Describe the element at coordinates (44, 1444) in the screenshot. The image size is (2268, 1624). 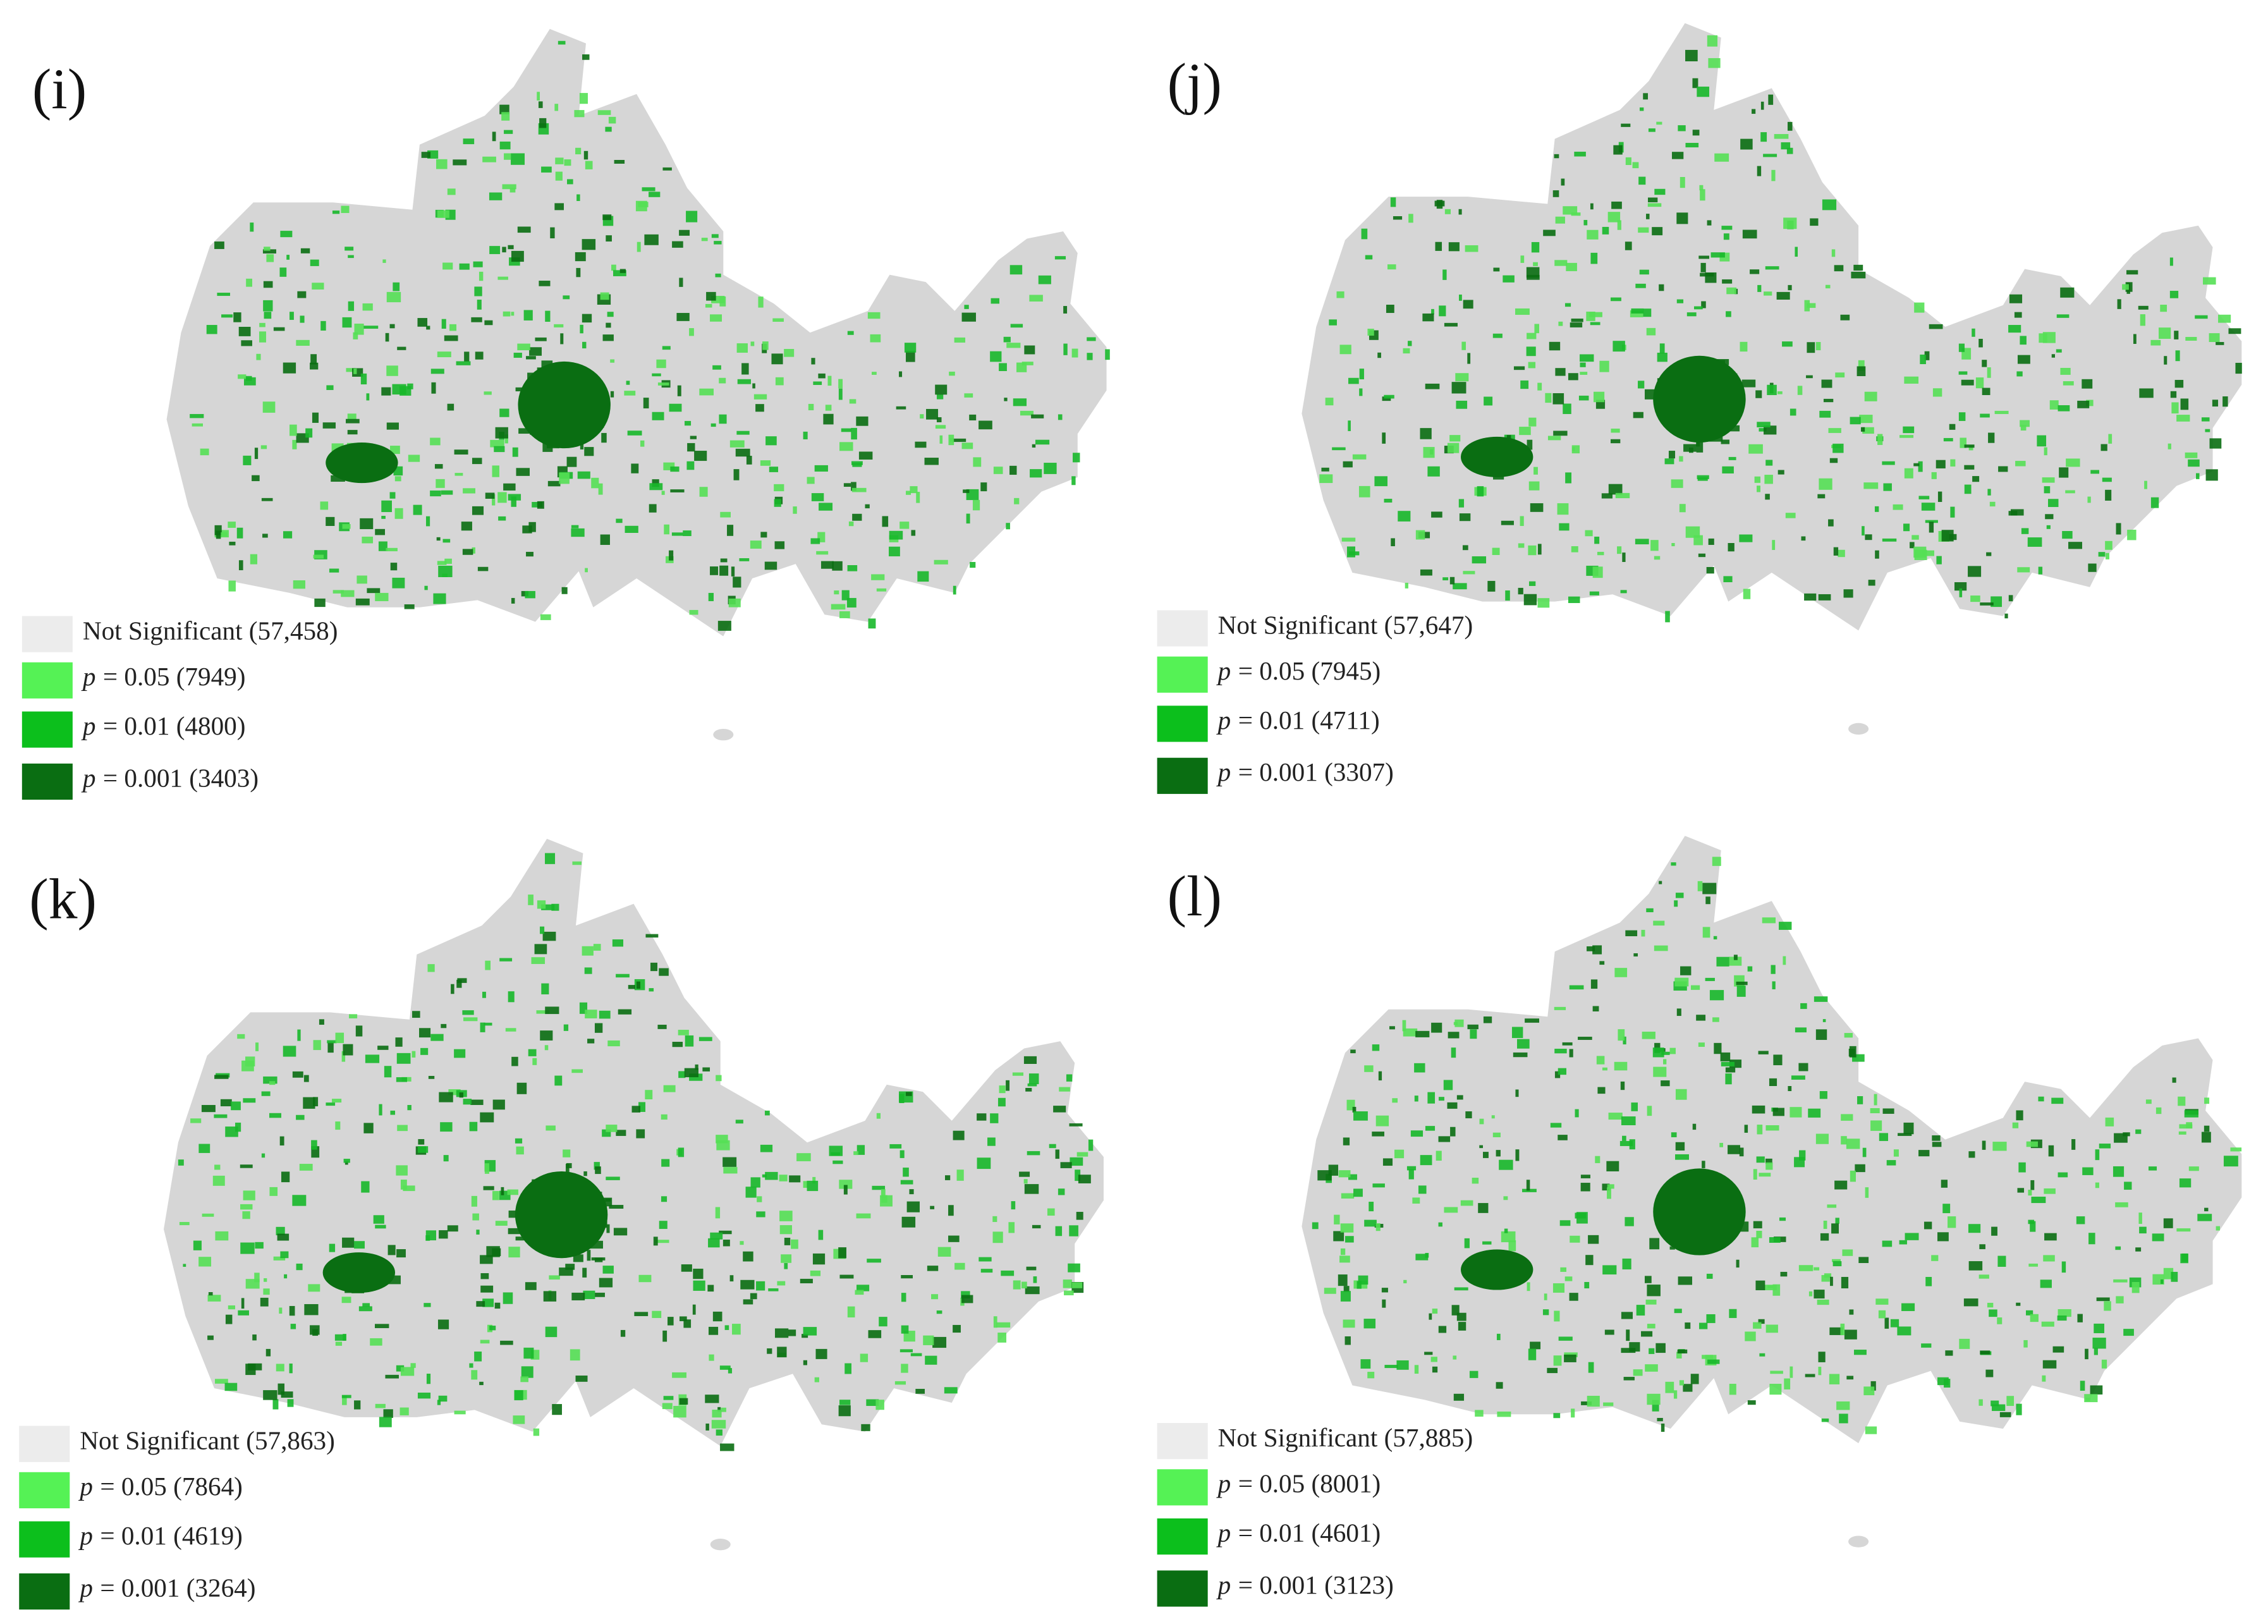
I see `legend-swatch` at that location.